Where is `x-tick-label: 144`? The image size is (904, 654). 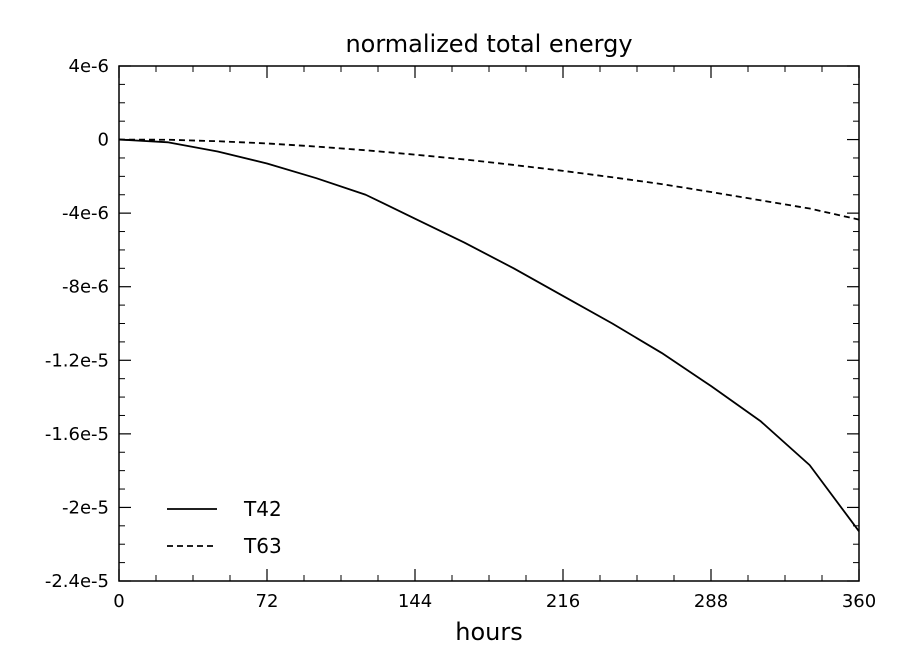
x-tick-label: 144 is located at coordinates (415, 601).